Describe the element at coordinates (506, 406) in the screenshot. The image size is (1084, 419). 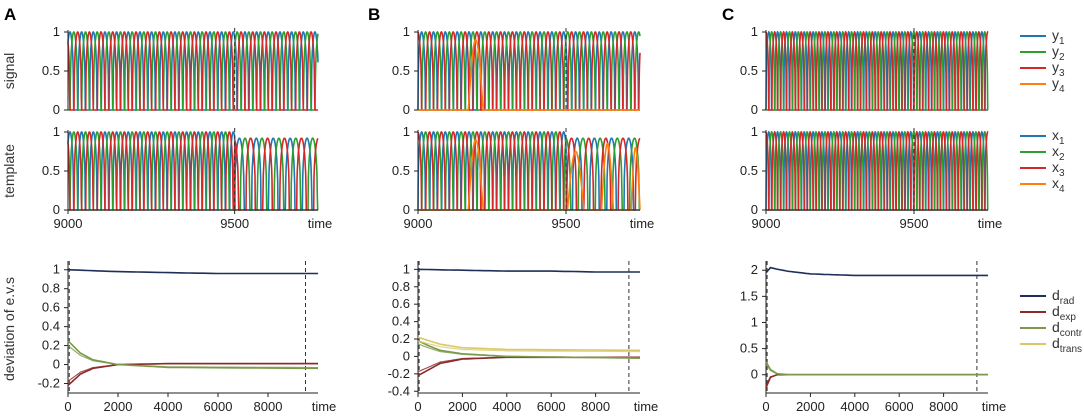
I see `x-tick-label: 4000` at that location.